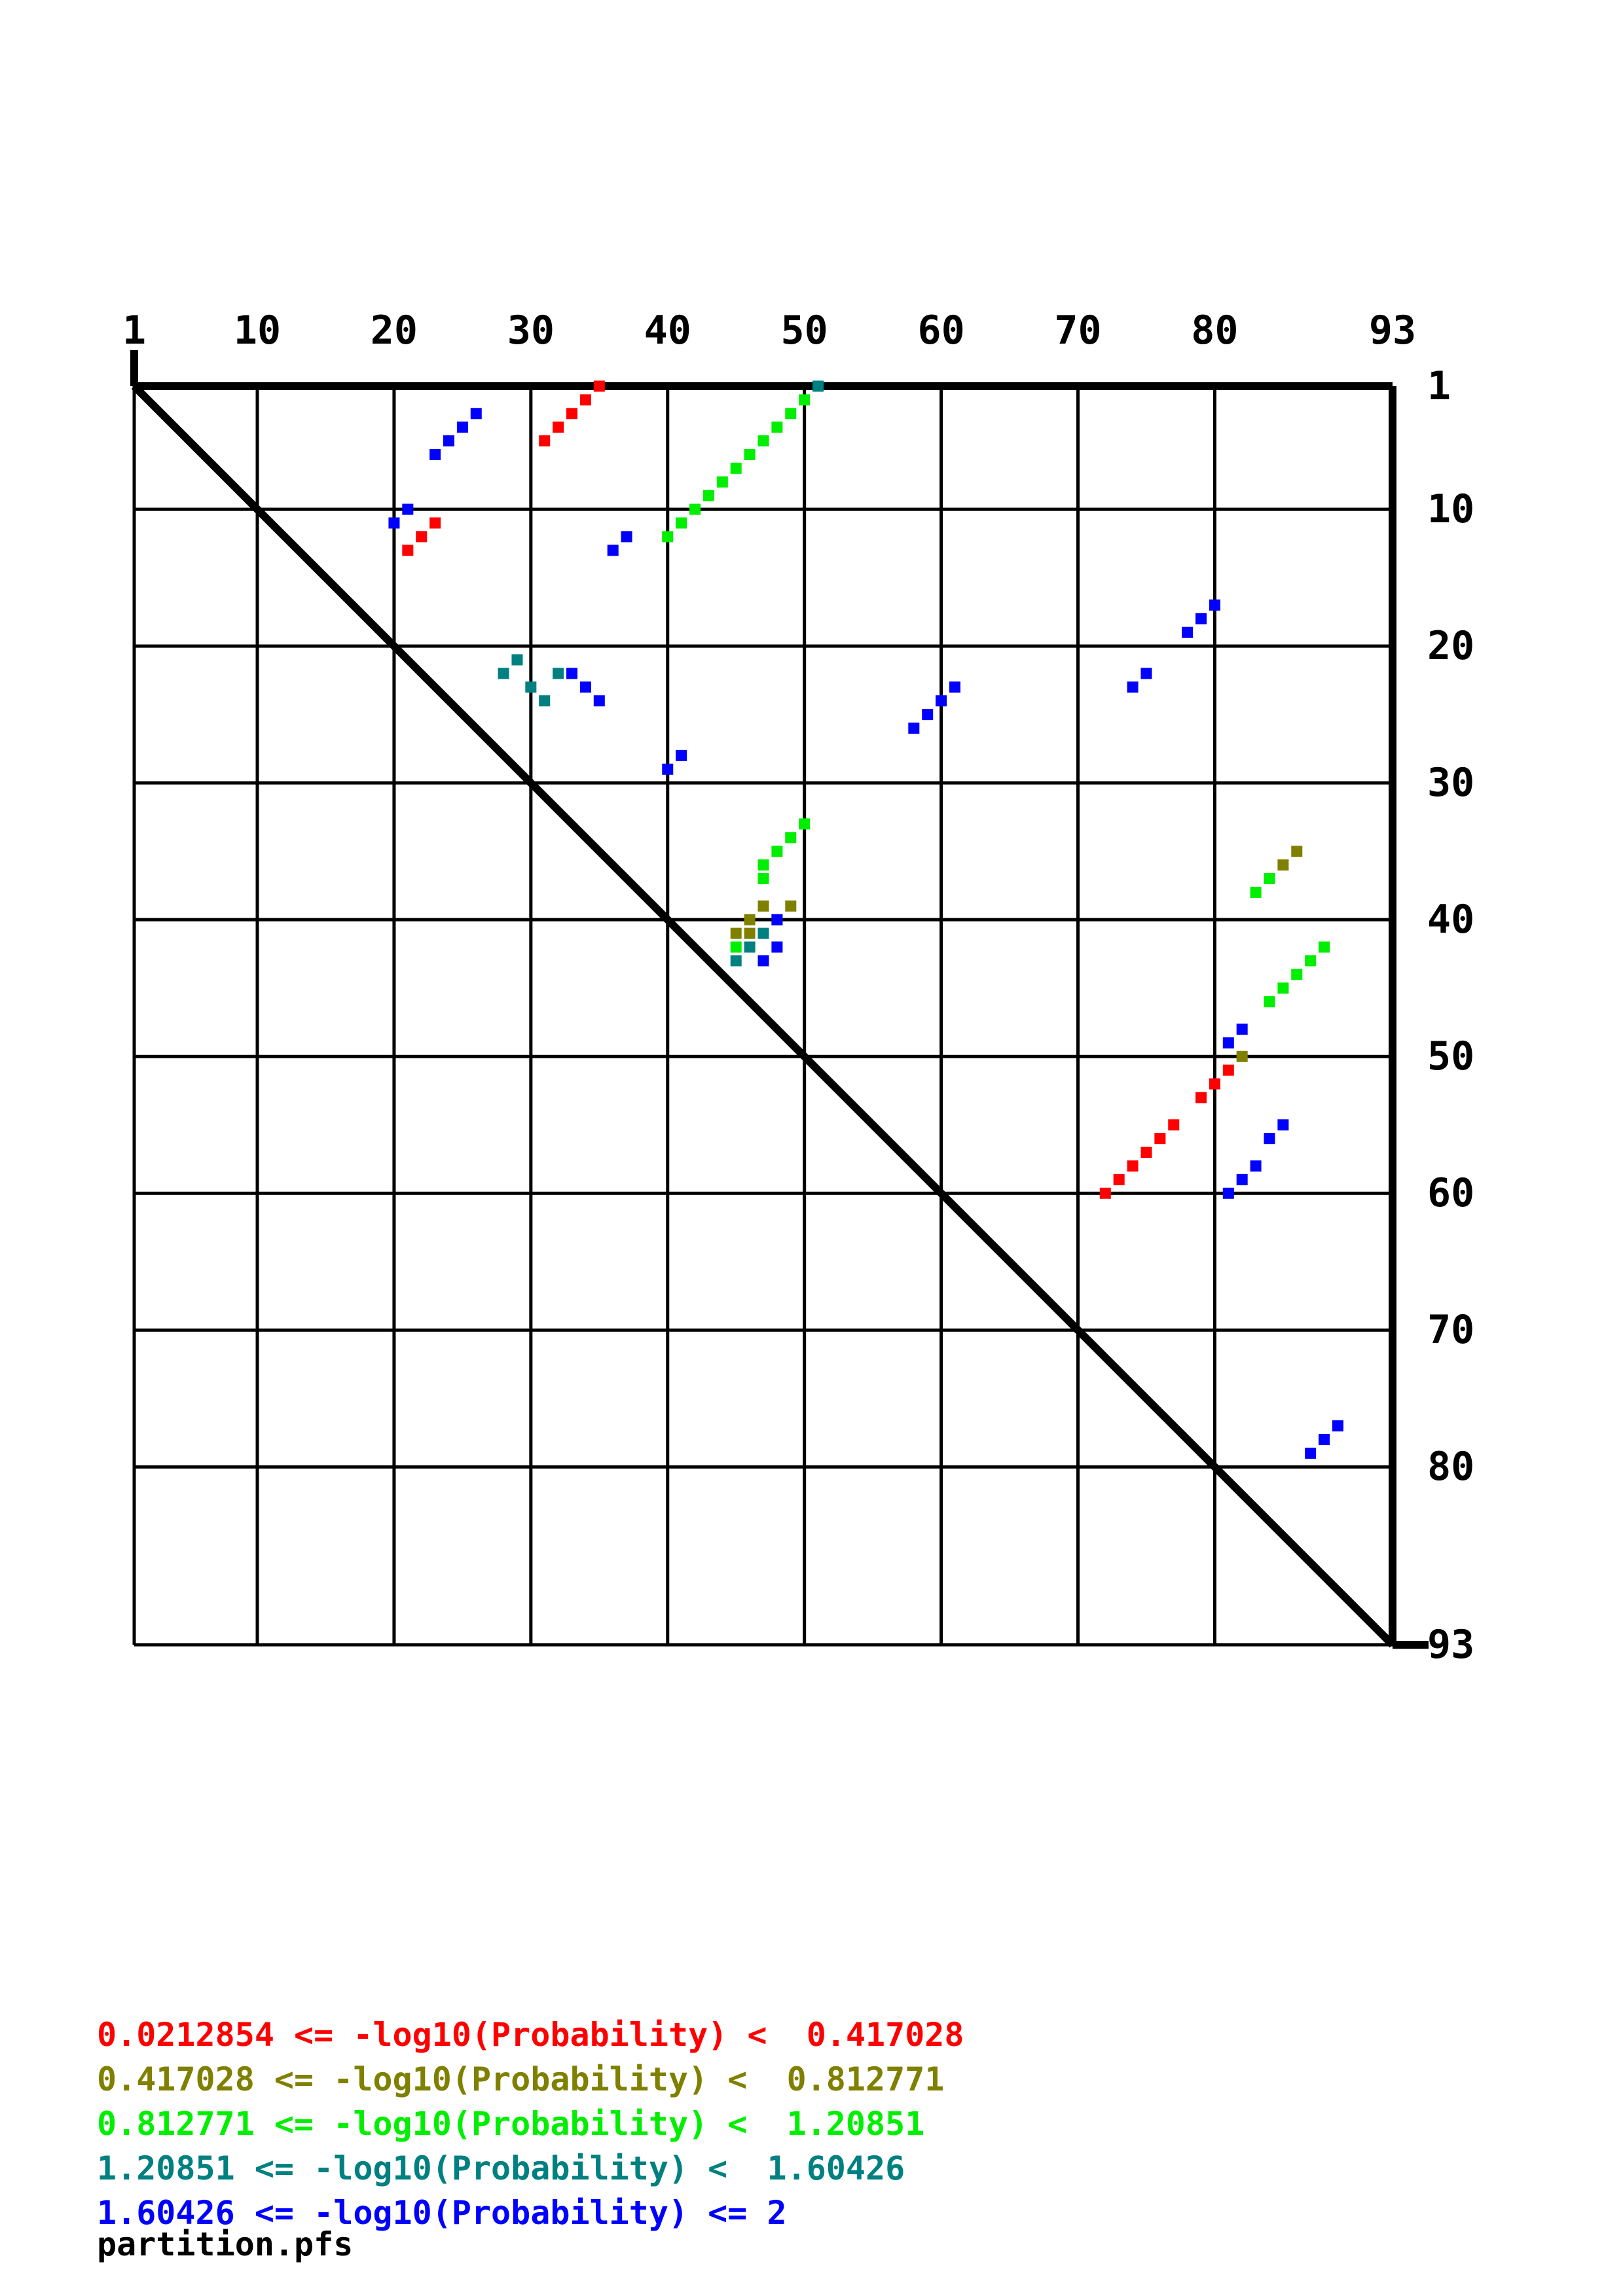 The width and height of the screenshot is (1623, 2296). What do you see at coordinates (257, 330) in the screenshot?
I see `x-tick-label-10: 10` at bounding box center [257, 330].